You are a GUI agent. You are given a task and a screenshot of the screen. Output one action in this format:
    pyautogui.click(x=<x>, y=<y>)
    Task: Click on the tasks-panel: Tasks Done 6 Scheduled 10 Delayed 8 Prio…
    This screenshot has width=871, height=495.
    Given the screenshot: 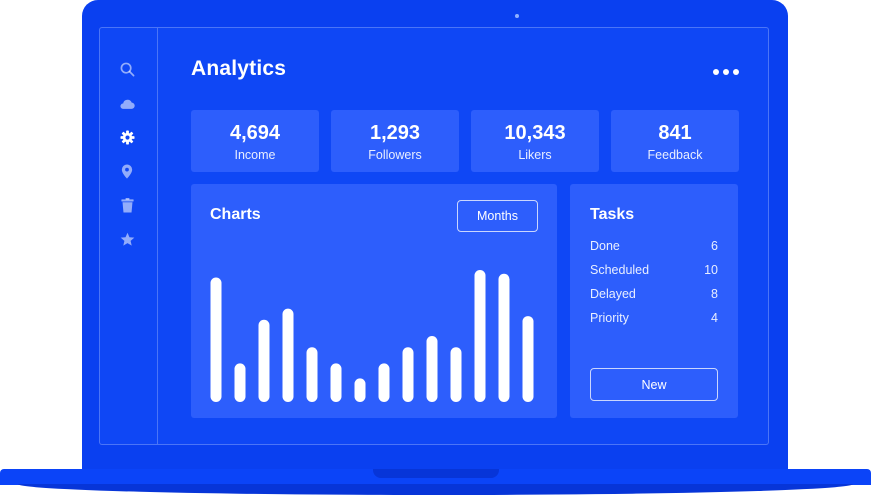 What is the action you would take?
    pyautogui.click(x=654, y=301)
    